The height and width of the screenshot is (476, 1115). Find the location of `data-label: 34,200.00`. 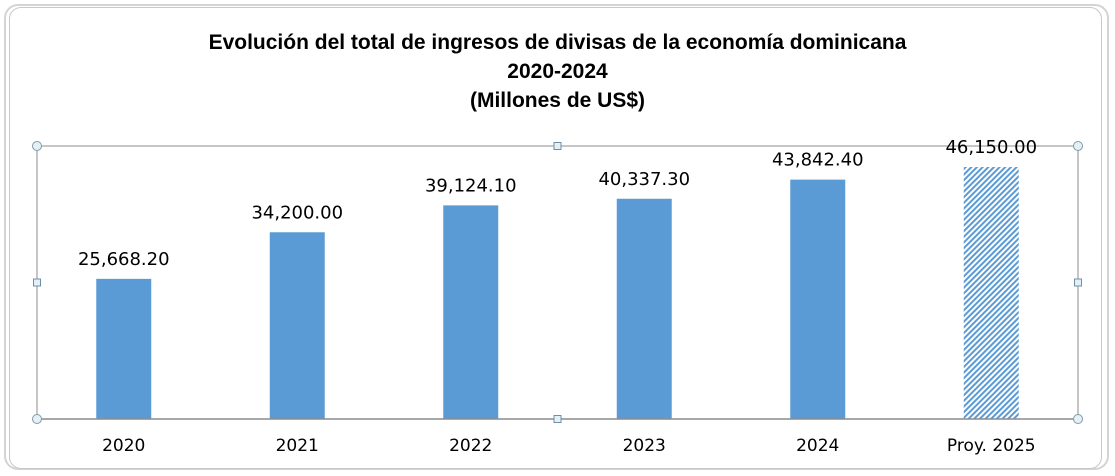

data-label: 34,200.00 is located at coordinates (297, 212).